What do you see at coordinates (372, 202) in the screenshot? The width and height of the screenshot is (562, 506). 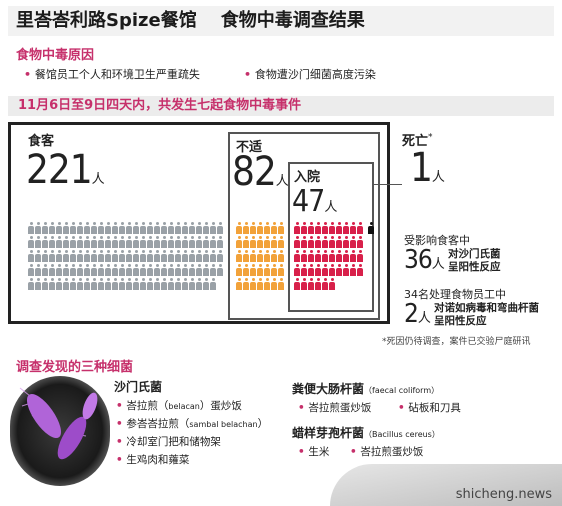 I see `death-connector` at bounding box center [372, 202].